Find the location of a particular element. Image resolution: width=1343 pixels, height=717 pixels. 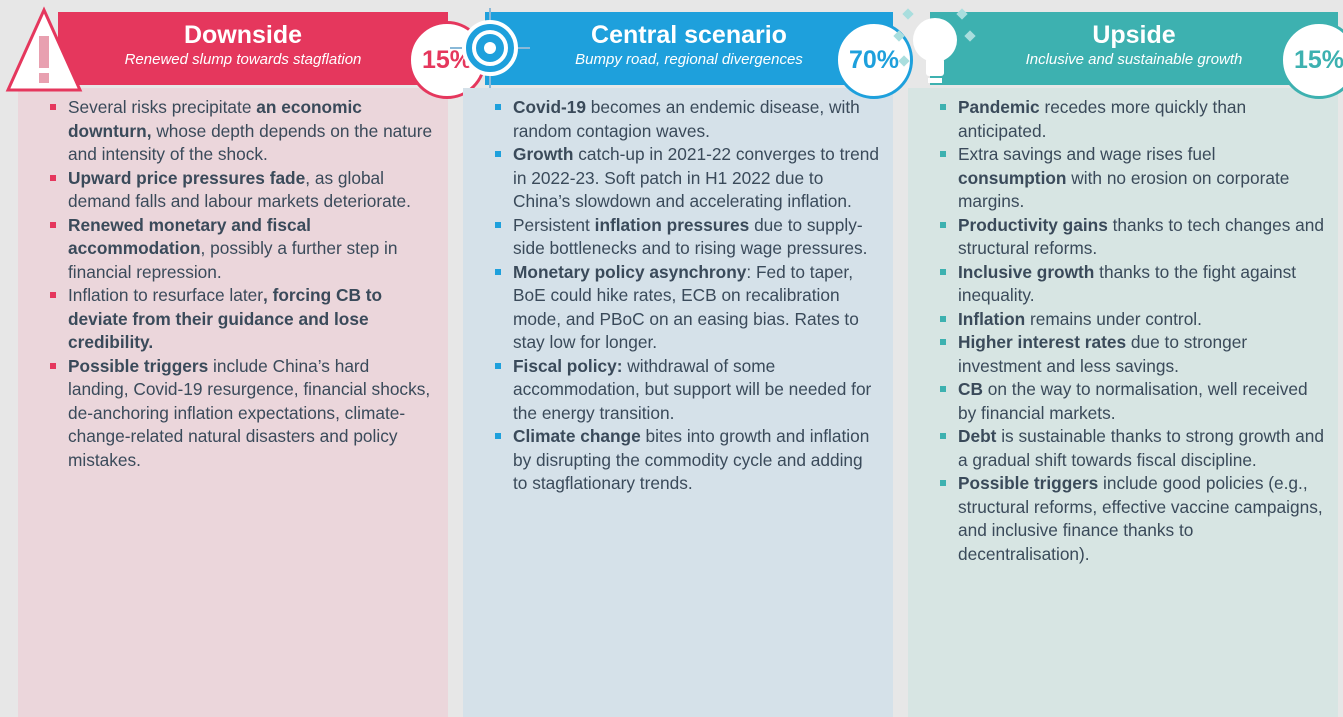

scenario-title: Downside is located at coordinates (243, 35).